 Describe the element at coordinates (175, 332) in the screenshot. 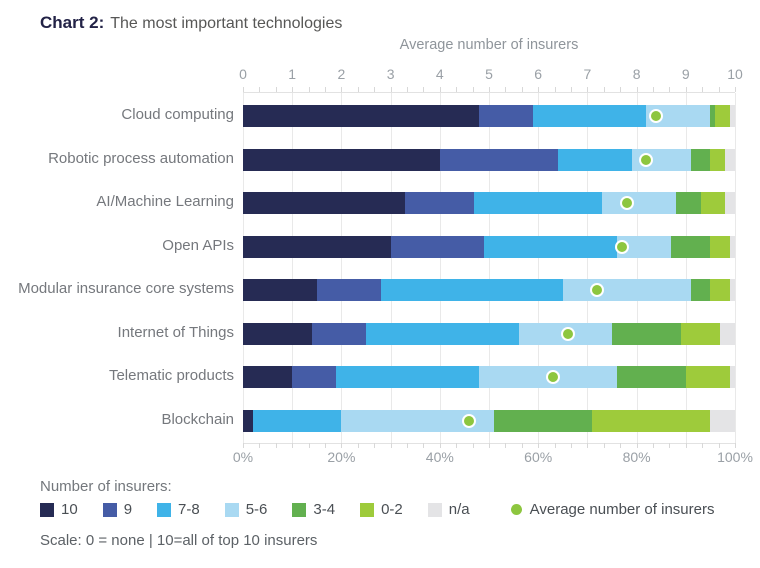

I see `category-label: Internet of Things` at that location.